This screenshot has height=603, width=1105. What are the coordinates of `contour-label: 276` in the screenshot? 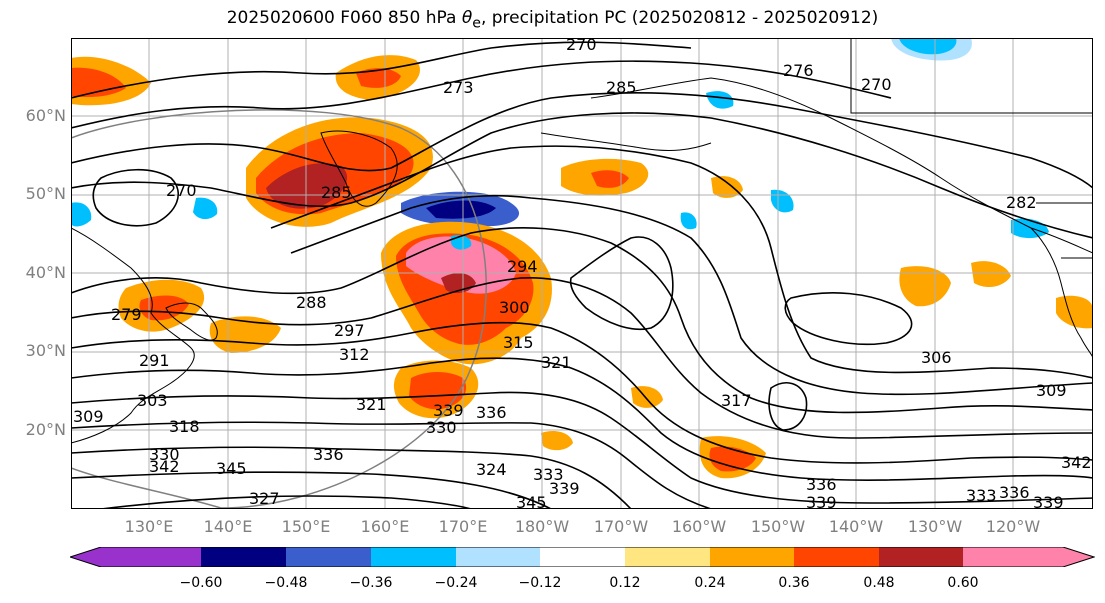 It's located at (798, 70).